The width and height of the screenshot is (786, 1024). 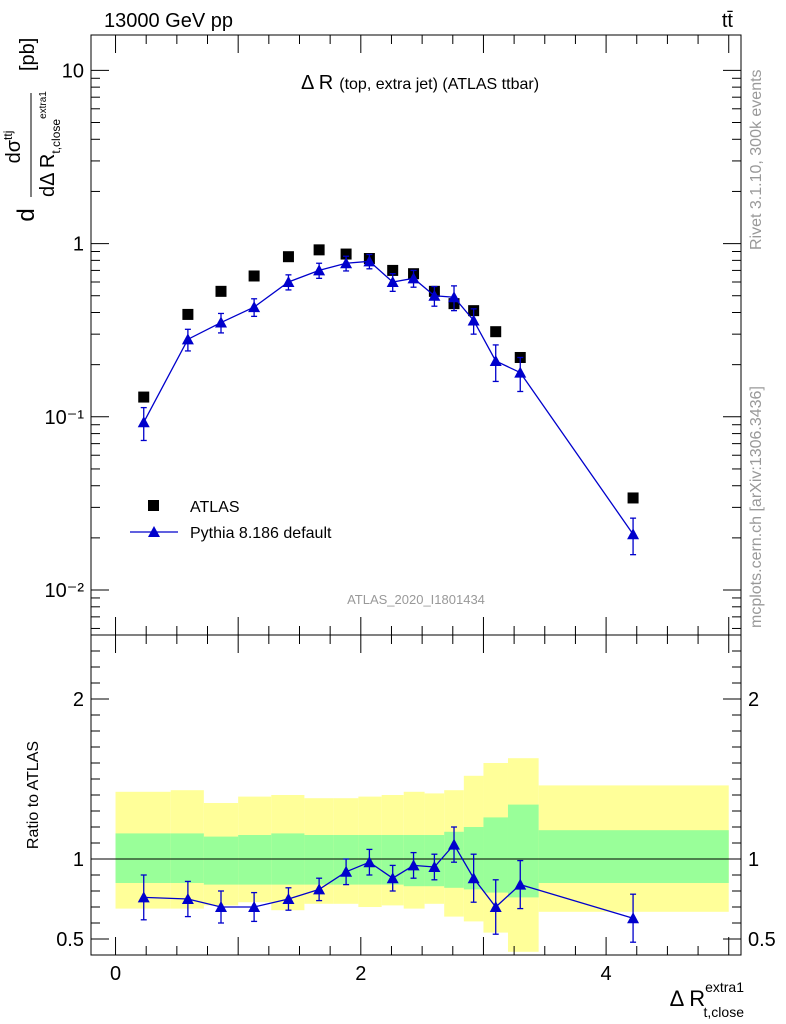 I want to click on ratio-y-axis-label: Ratio to ATLAS, so click(x=33, y=795).